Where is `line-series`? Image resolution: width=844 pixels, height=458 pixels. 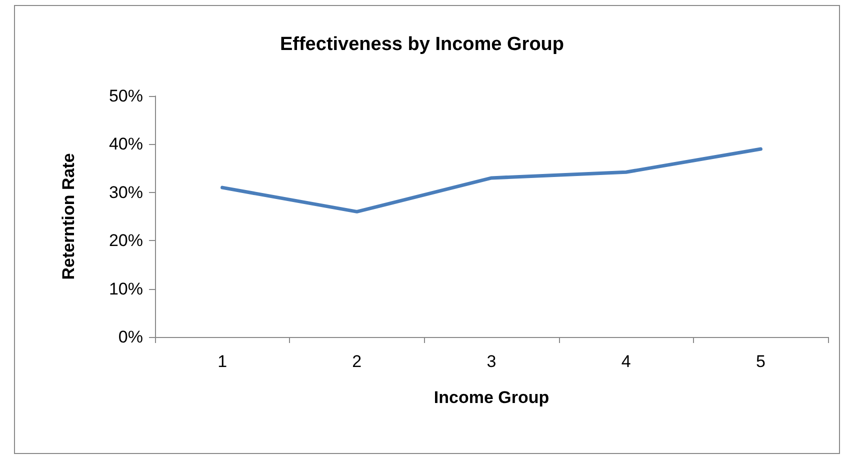
line-series is located at coordinates (491, 180).